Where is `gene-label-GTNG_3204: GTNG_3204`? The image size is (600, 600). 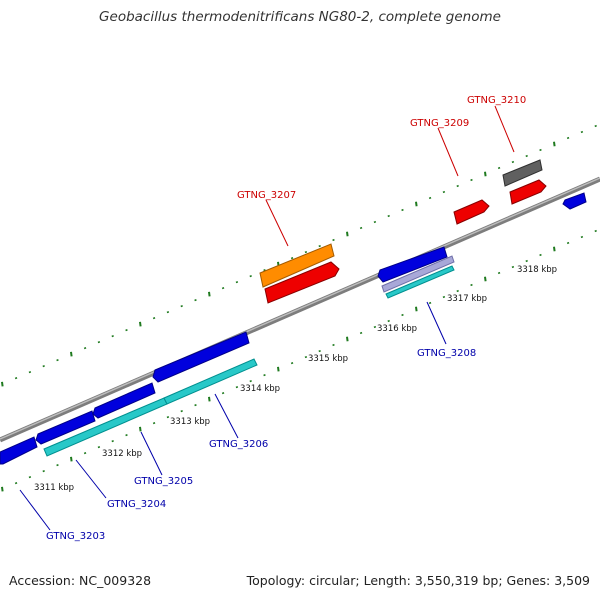 gene-label-GTNG_3204: GTNG_3204 is located at coordinates (136, 504).